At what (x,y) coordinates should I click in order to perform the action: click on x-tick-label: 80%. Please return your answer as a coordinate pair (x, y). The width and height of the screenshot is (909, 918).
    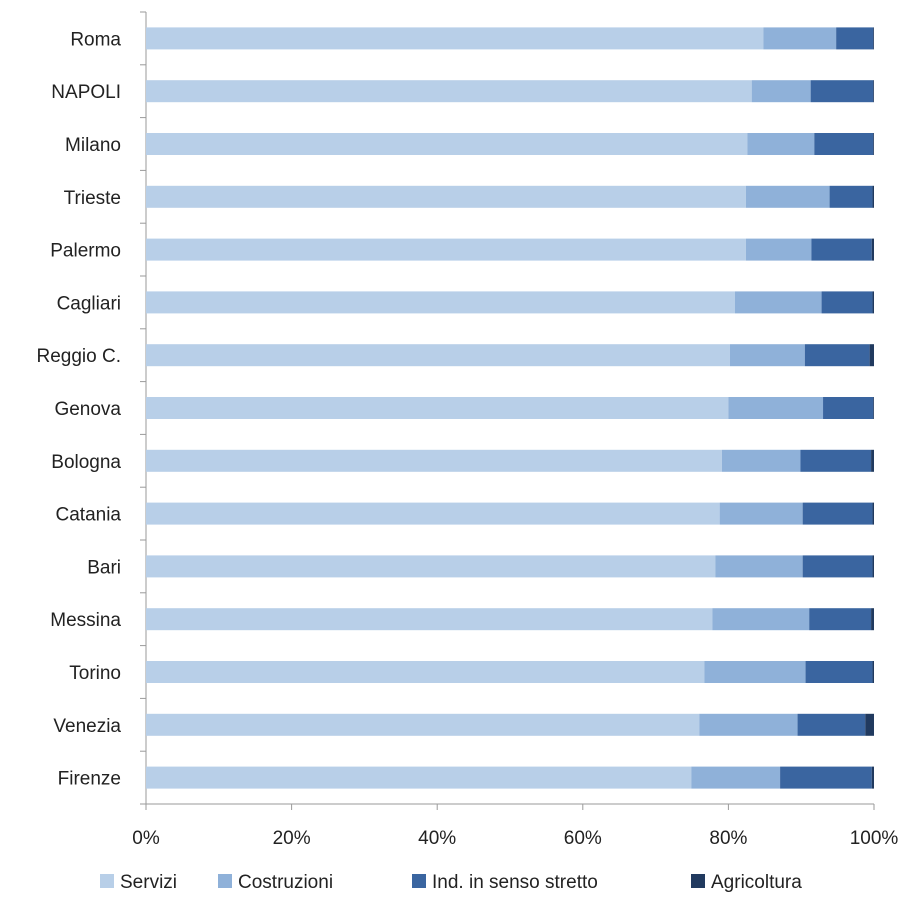
    Looking at the image, I should click on (728, 838).